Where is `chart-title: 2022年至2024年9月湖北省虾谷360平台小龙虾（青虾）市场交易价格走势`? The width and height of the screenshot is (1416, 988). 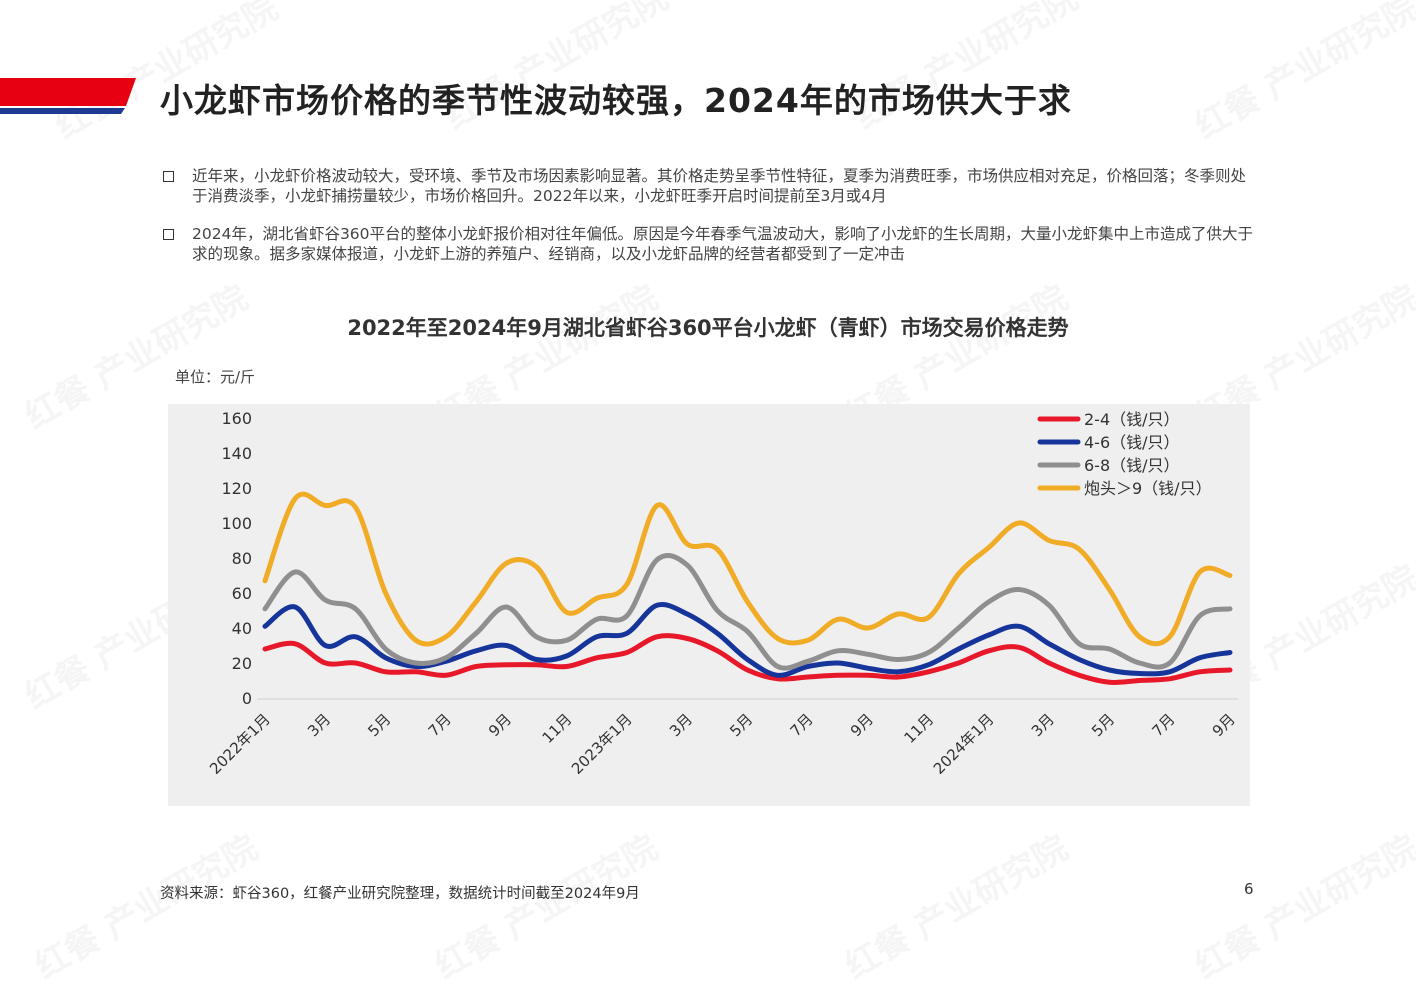 chart-title: 2022年至2024年9月湖北省虾谷360平台小龙虾（青虾）市场交易价格走势 is located at coordinates (708, 328).